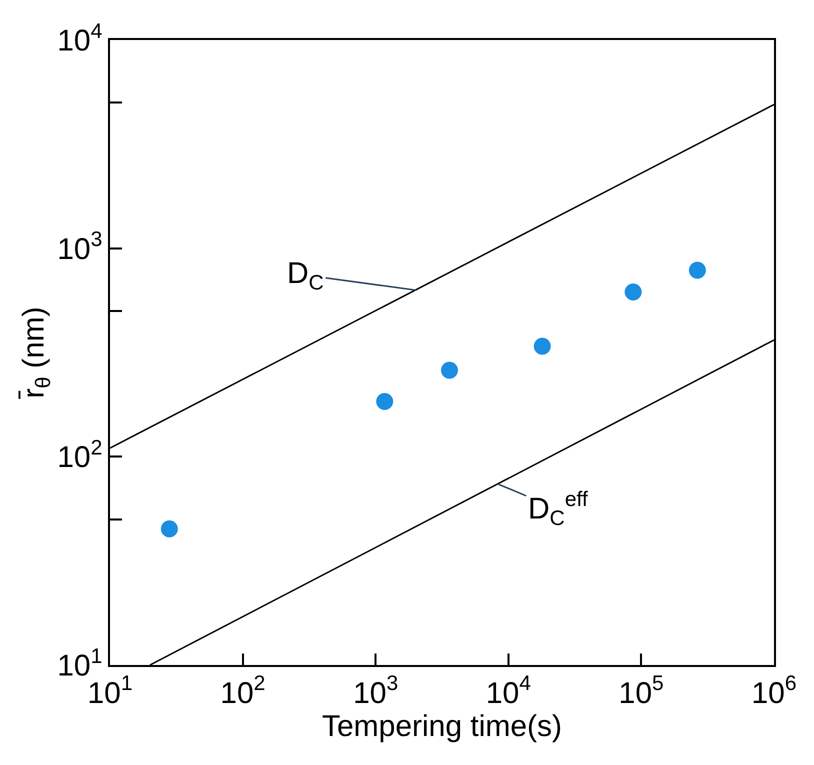 Image resolution: width=814 pixels, height=765 pixels. Describe the element at coordinates (79, 455) in the screenshot. I see `y-tick-label: 10$^{2}$` at that location.